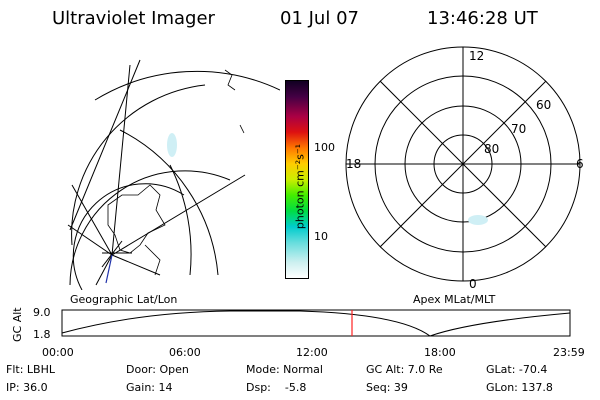 This screenshot has width=600, height=400. What do you see at coordinates (569, 352) in the screenshot?
I see `time-tick-2359: 23:59` at bounding box center [569, 352].